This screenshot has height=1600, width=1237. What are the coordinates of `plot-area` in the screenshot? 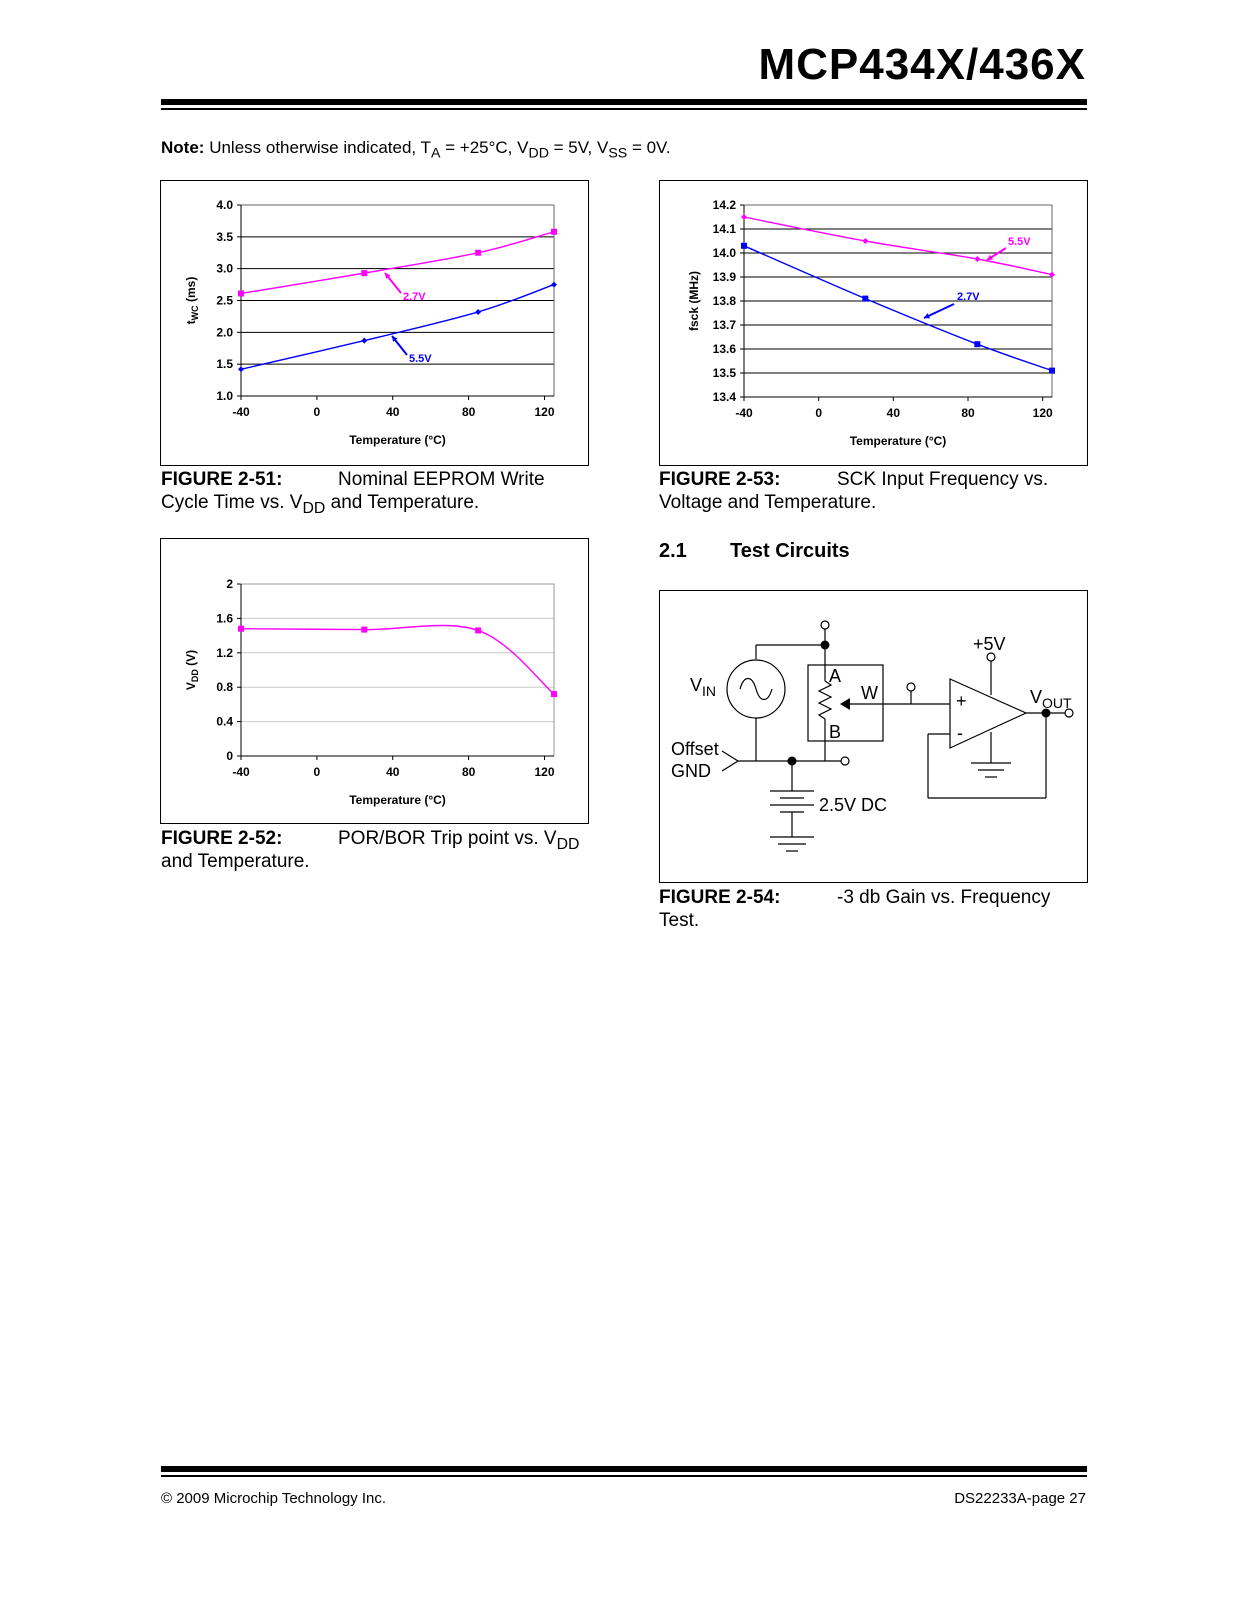 It's located at (397, 670).